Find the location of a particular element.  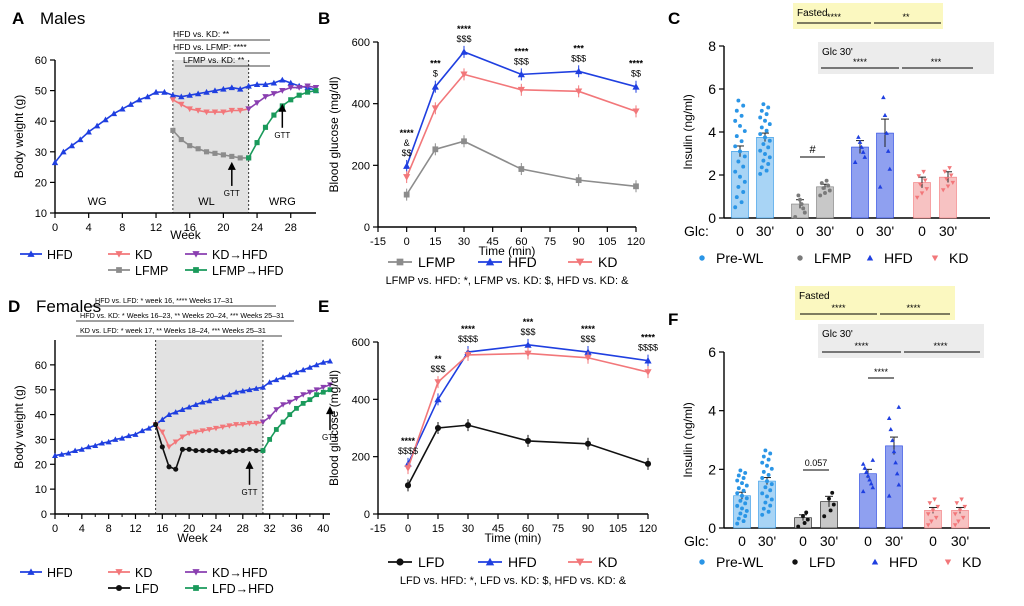

data-point-LFMP→HFD is located at coordinates (249, 158).